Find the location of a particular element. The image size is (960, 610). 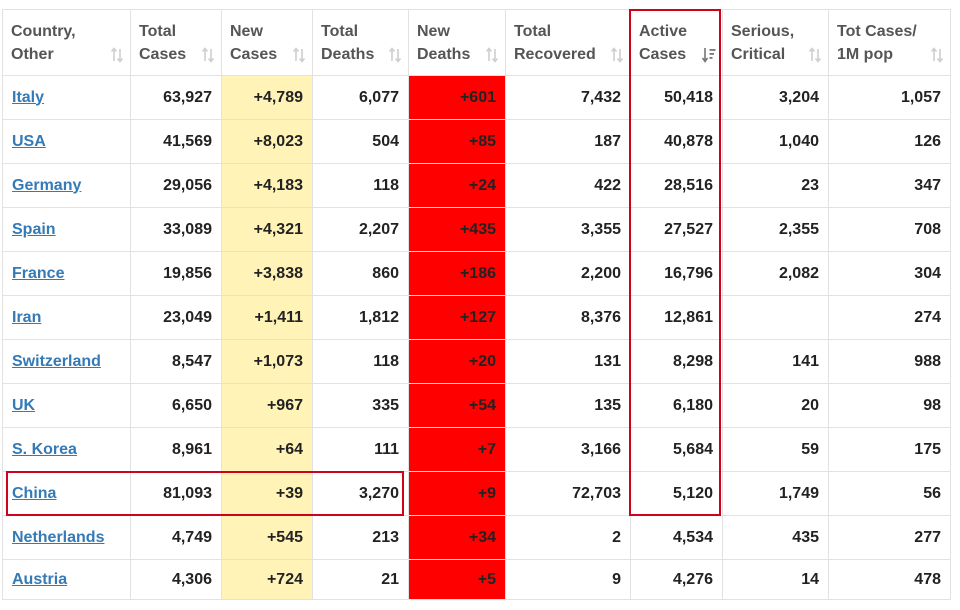

active-cases-cell: 6,180 is located at coordinates (676, 405).